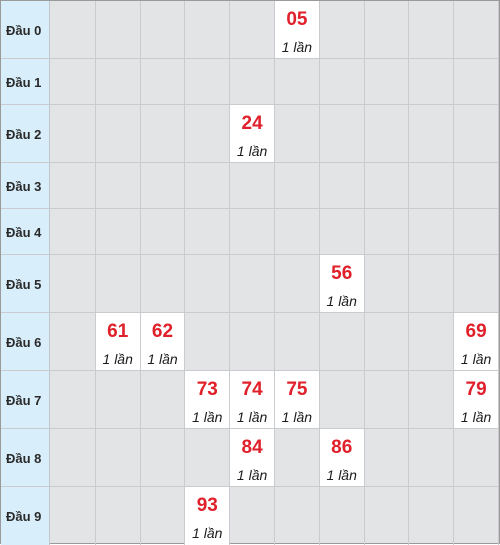  I want to click on grid-row-dau-5: Đầu 5 56 1 lần, so click(250, 284).